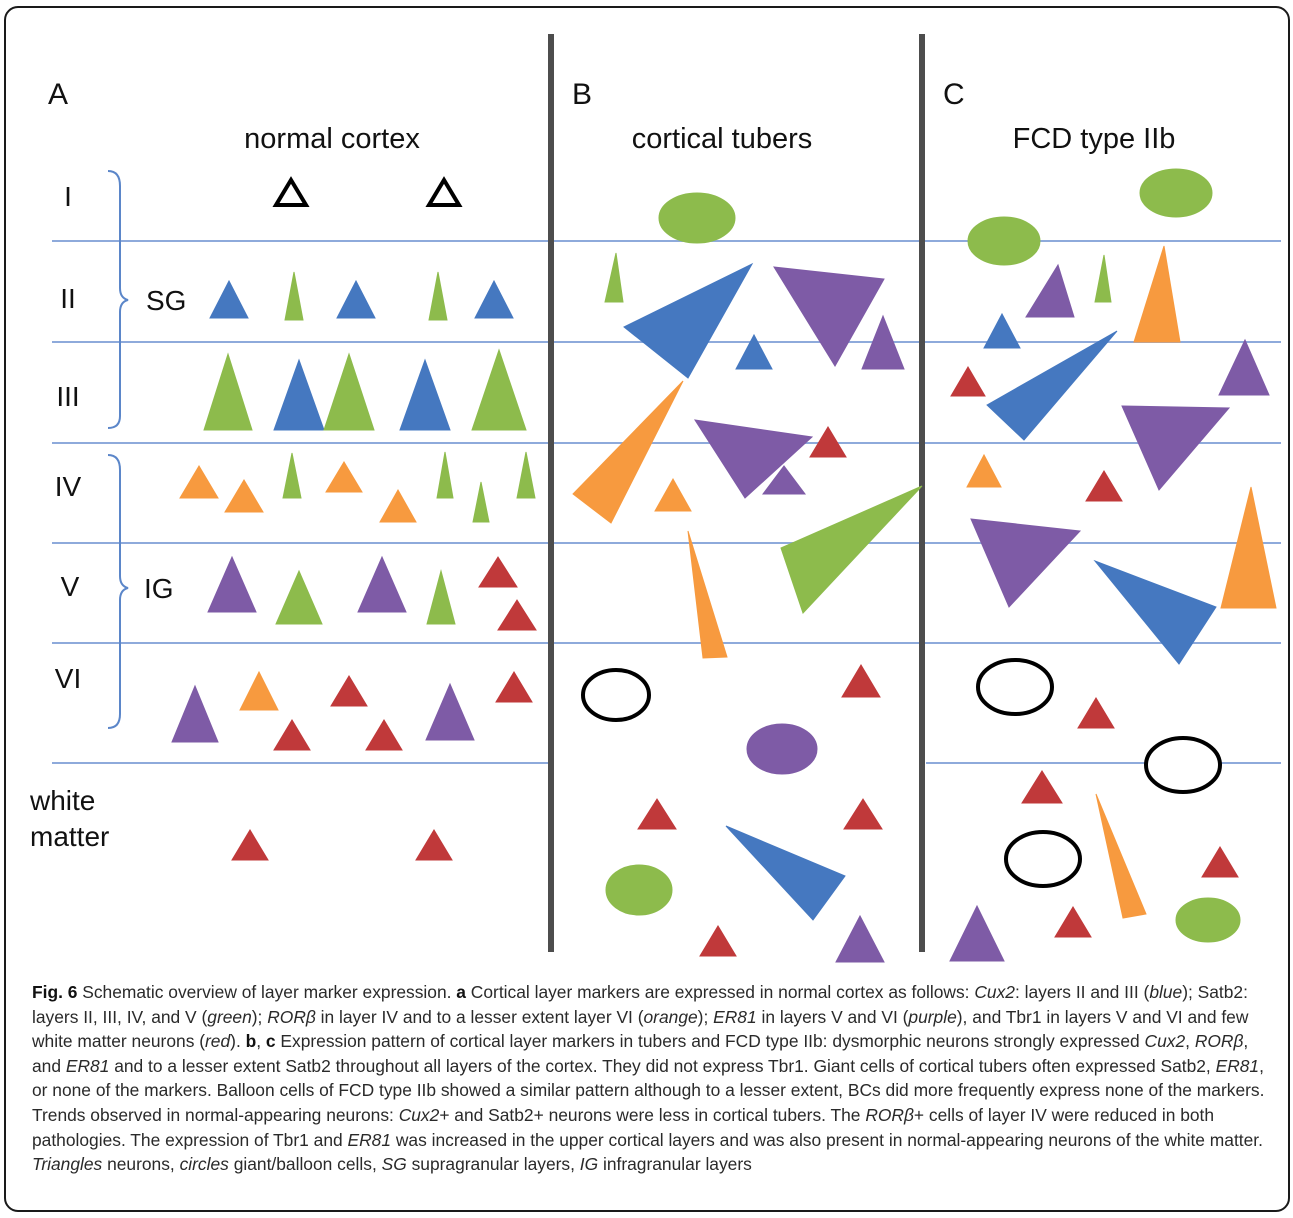  What do you see at coordinates (305, 1164) in the screenshot?
I see `caption-segment: giant/balloon cells,` at bounding box center [305, 1164].